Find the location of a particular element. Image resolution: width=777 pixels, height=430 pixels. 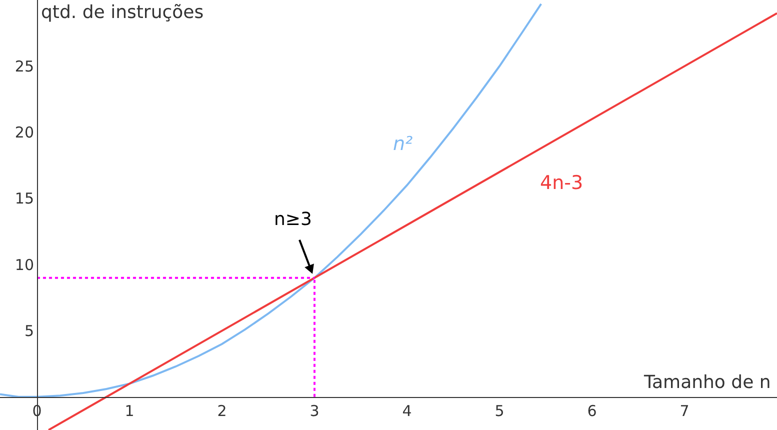

x-axis-title: Tamanho de n is located at coordinates (707, 382).